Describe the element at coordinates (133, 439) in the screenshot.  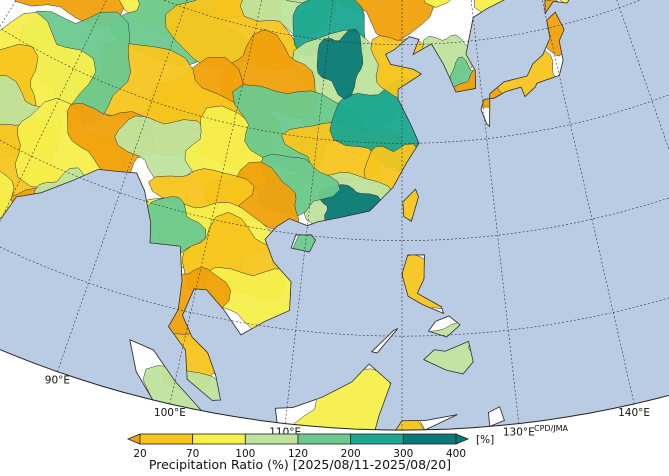
I see `legend-arrow-low` at that location.